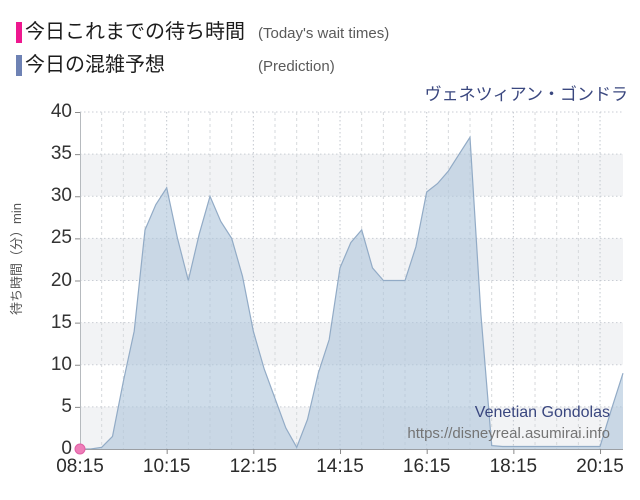 The image size is (640, 500). I want to click on legend-label-today-jp: 今日これまでの待ち時間, so click(135, 32).